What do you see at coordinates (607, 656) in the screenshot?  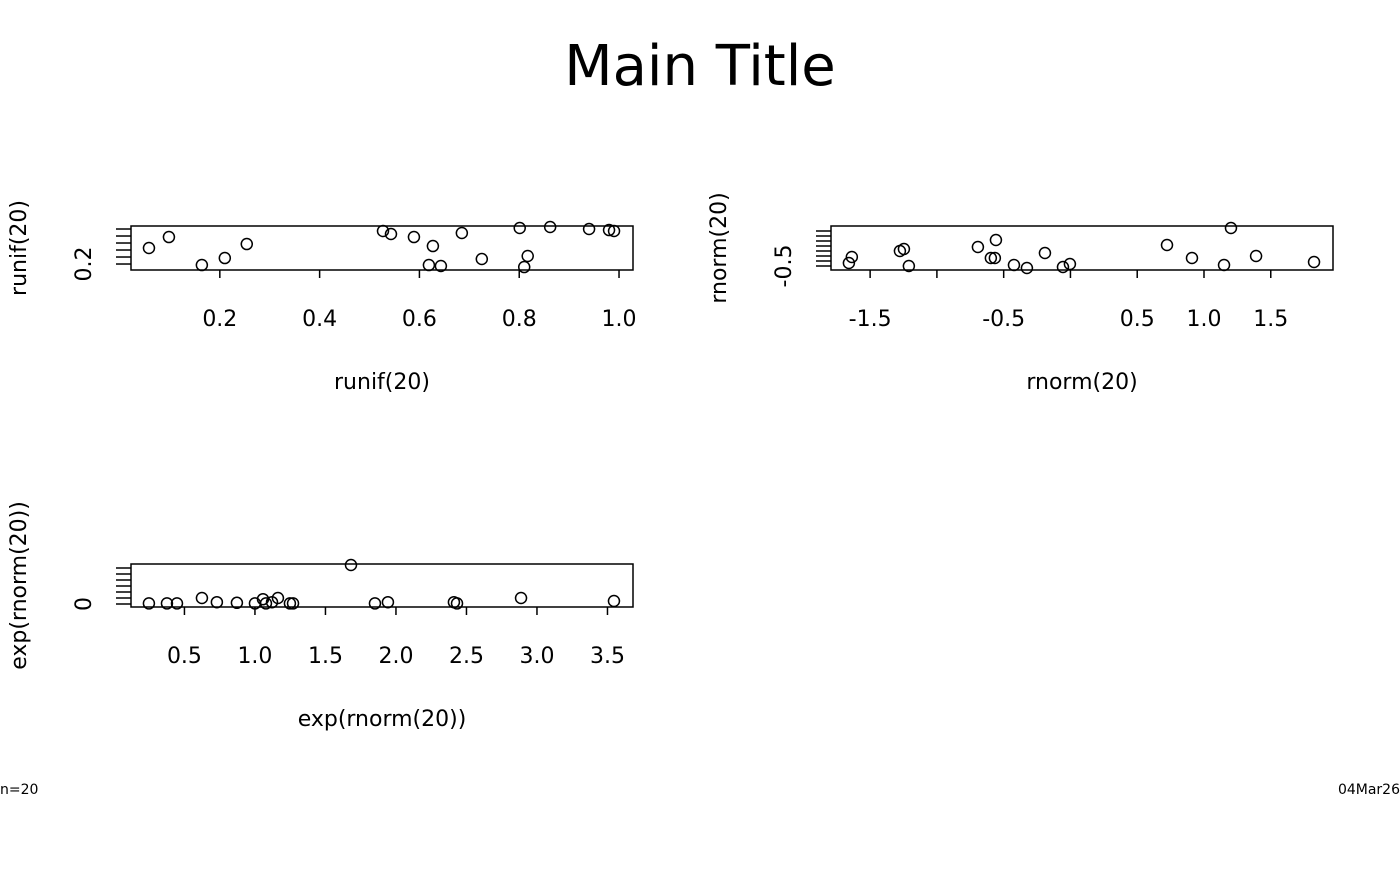 I see `x-tick-label: 3.5` at bounding box center [607, 656].